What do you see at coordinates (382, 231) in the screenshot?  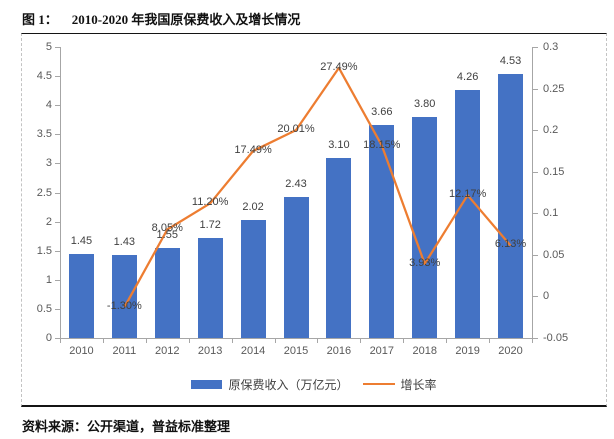 I see `bar-2017` at bounding box center [382, 231].